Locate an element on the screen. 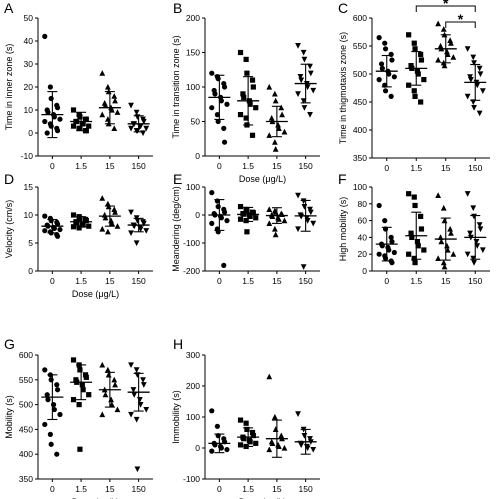 The image size is (500, 499). x-axis-label: Dose (μg/L) is located at coordinates (262, 179).